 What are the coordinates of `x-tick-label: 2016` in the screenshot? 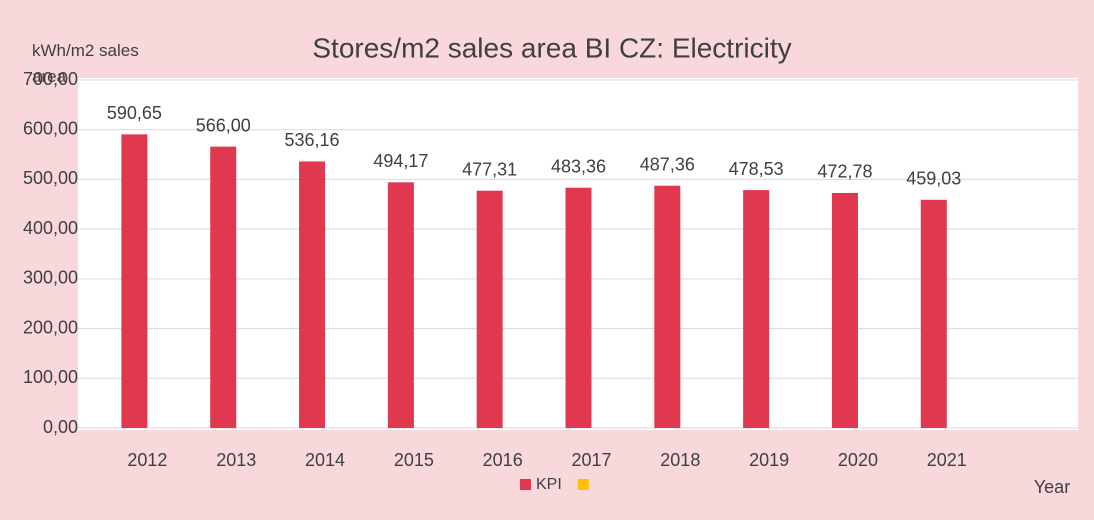 It's located at (503, 460).